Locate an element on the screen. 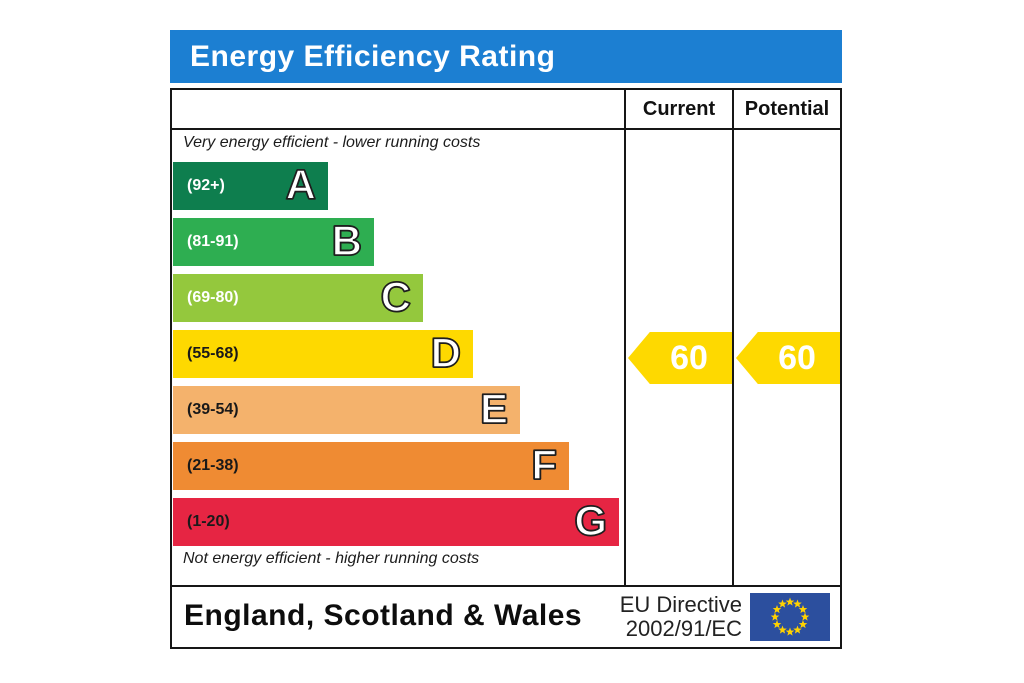 The image size is (1024, 683). band-e-range: (39-54) is located at coordinates (213, 409).